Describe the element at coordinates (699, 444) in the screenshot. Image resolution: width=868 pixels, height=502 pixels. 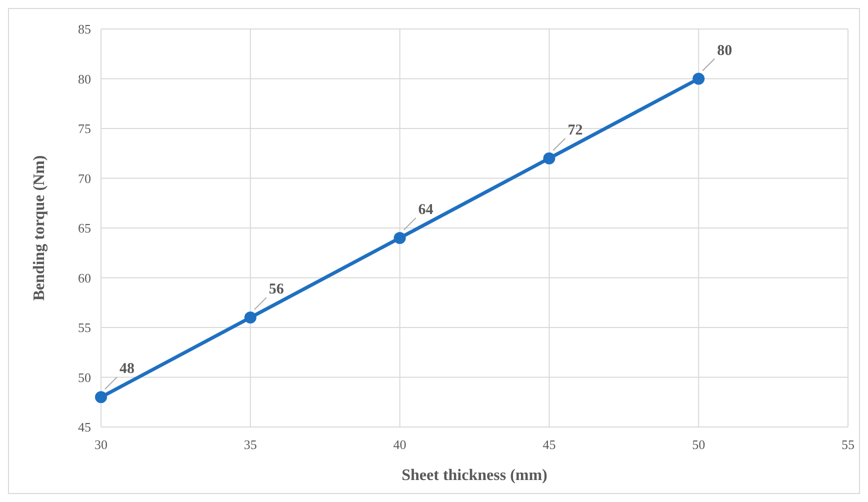
I see `x-tick-label: 50` at that location.